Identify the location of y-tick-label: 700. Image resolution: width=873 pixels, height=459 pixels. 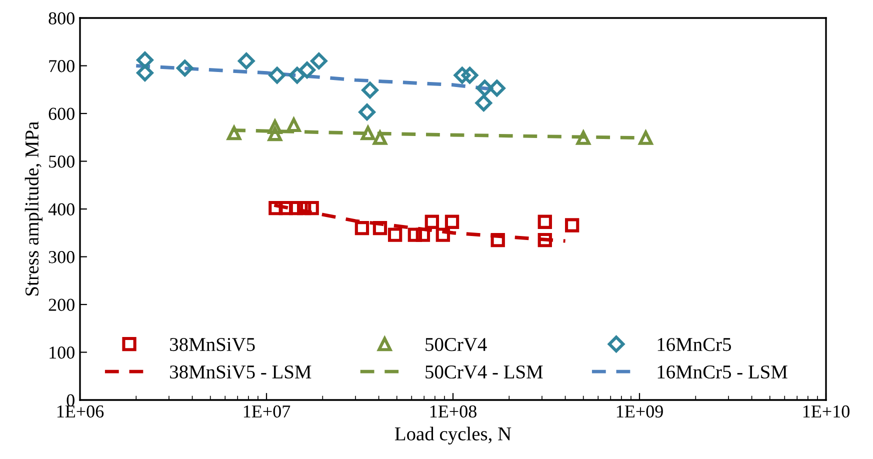
(61, 66).